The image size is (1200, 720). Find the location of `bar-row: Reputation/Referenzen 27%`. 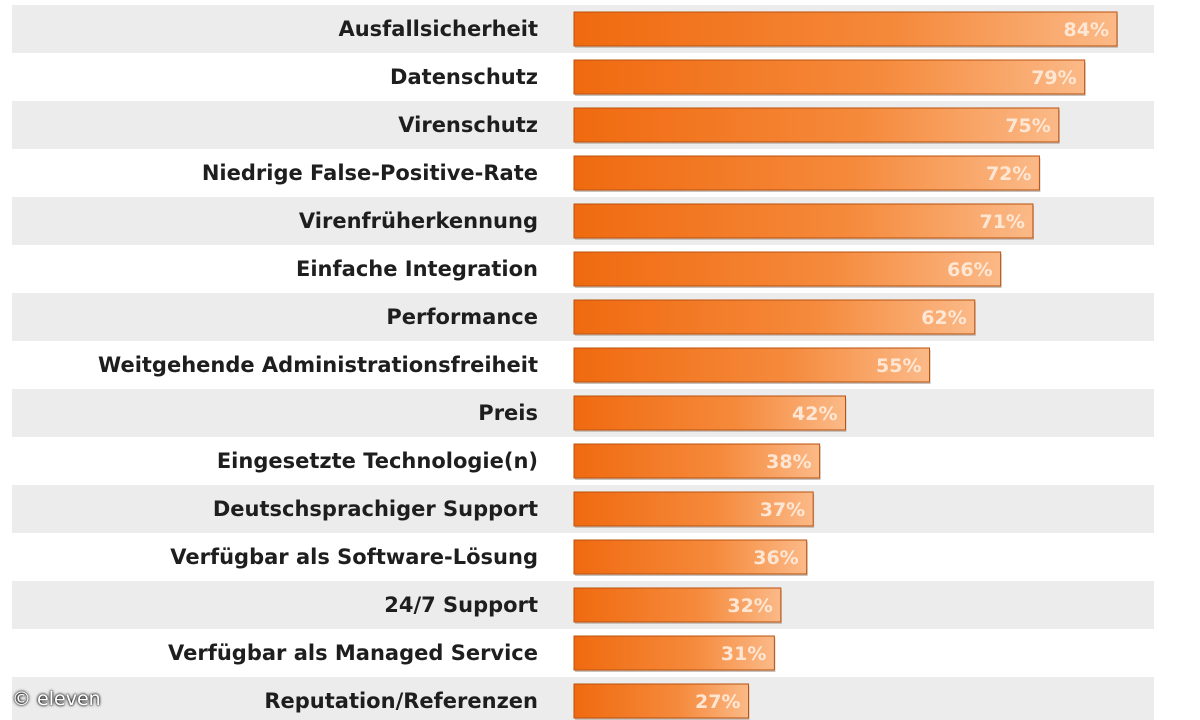

bar-row: Reputation/Referenzen 27% is located at coordinates (507, 701).